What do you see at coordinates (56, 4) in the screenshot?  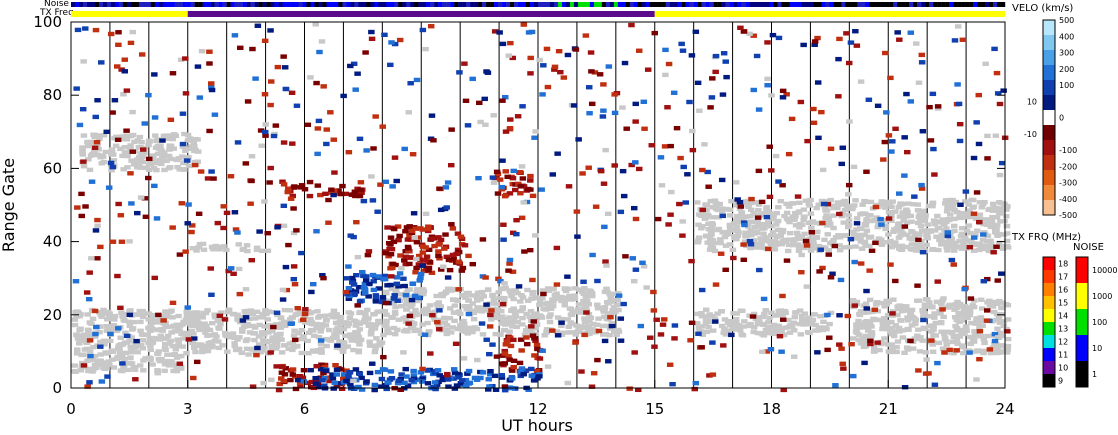 I see `noise-strip-label: Noise` at bounding box center [56, 4].